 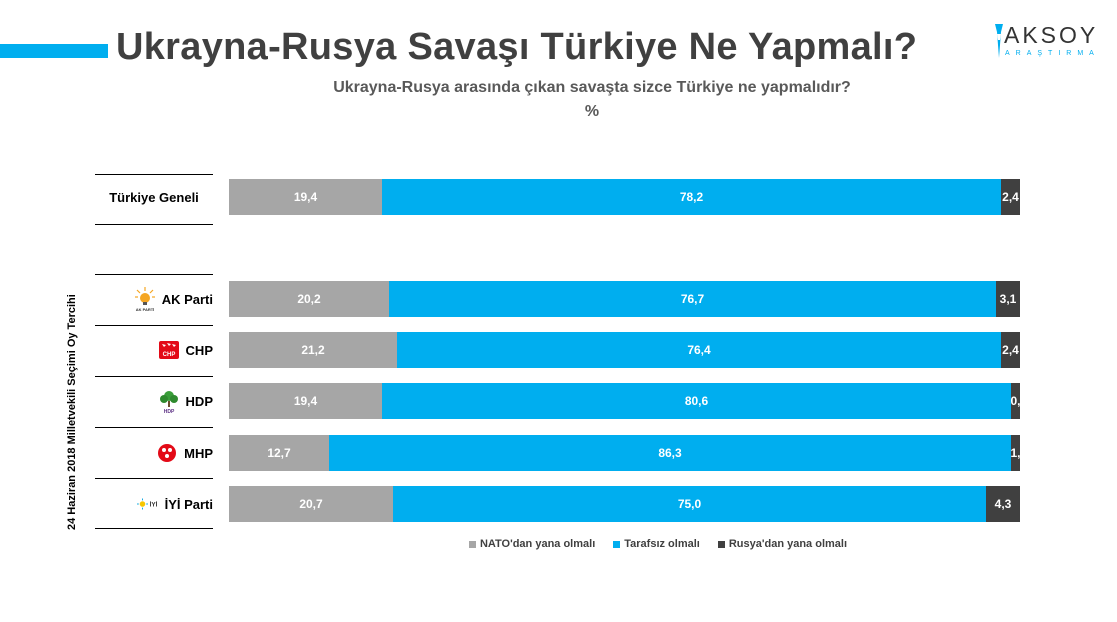 What do you see at coordinates (198, 453) in the screenshot?
I see `category-label: MHP` at bounding box center [198, 453].